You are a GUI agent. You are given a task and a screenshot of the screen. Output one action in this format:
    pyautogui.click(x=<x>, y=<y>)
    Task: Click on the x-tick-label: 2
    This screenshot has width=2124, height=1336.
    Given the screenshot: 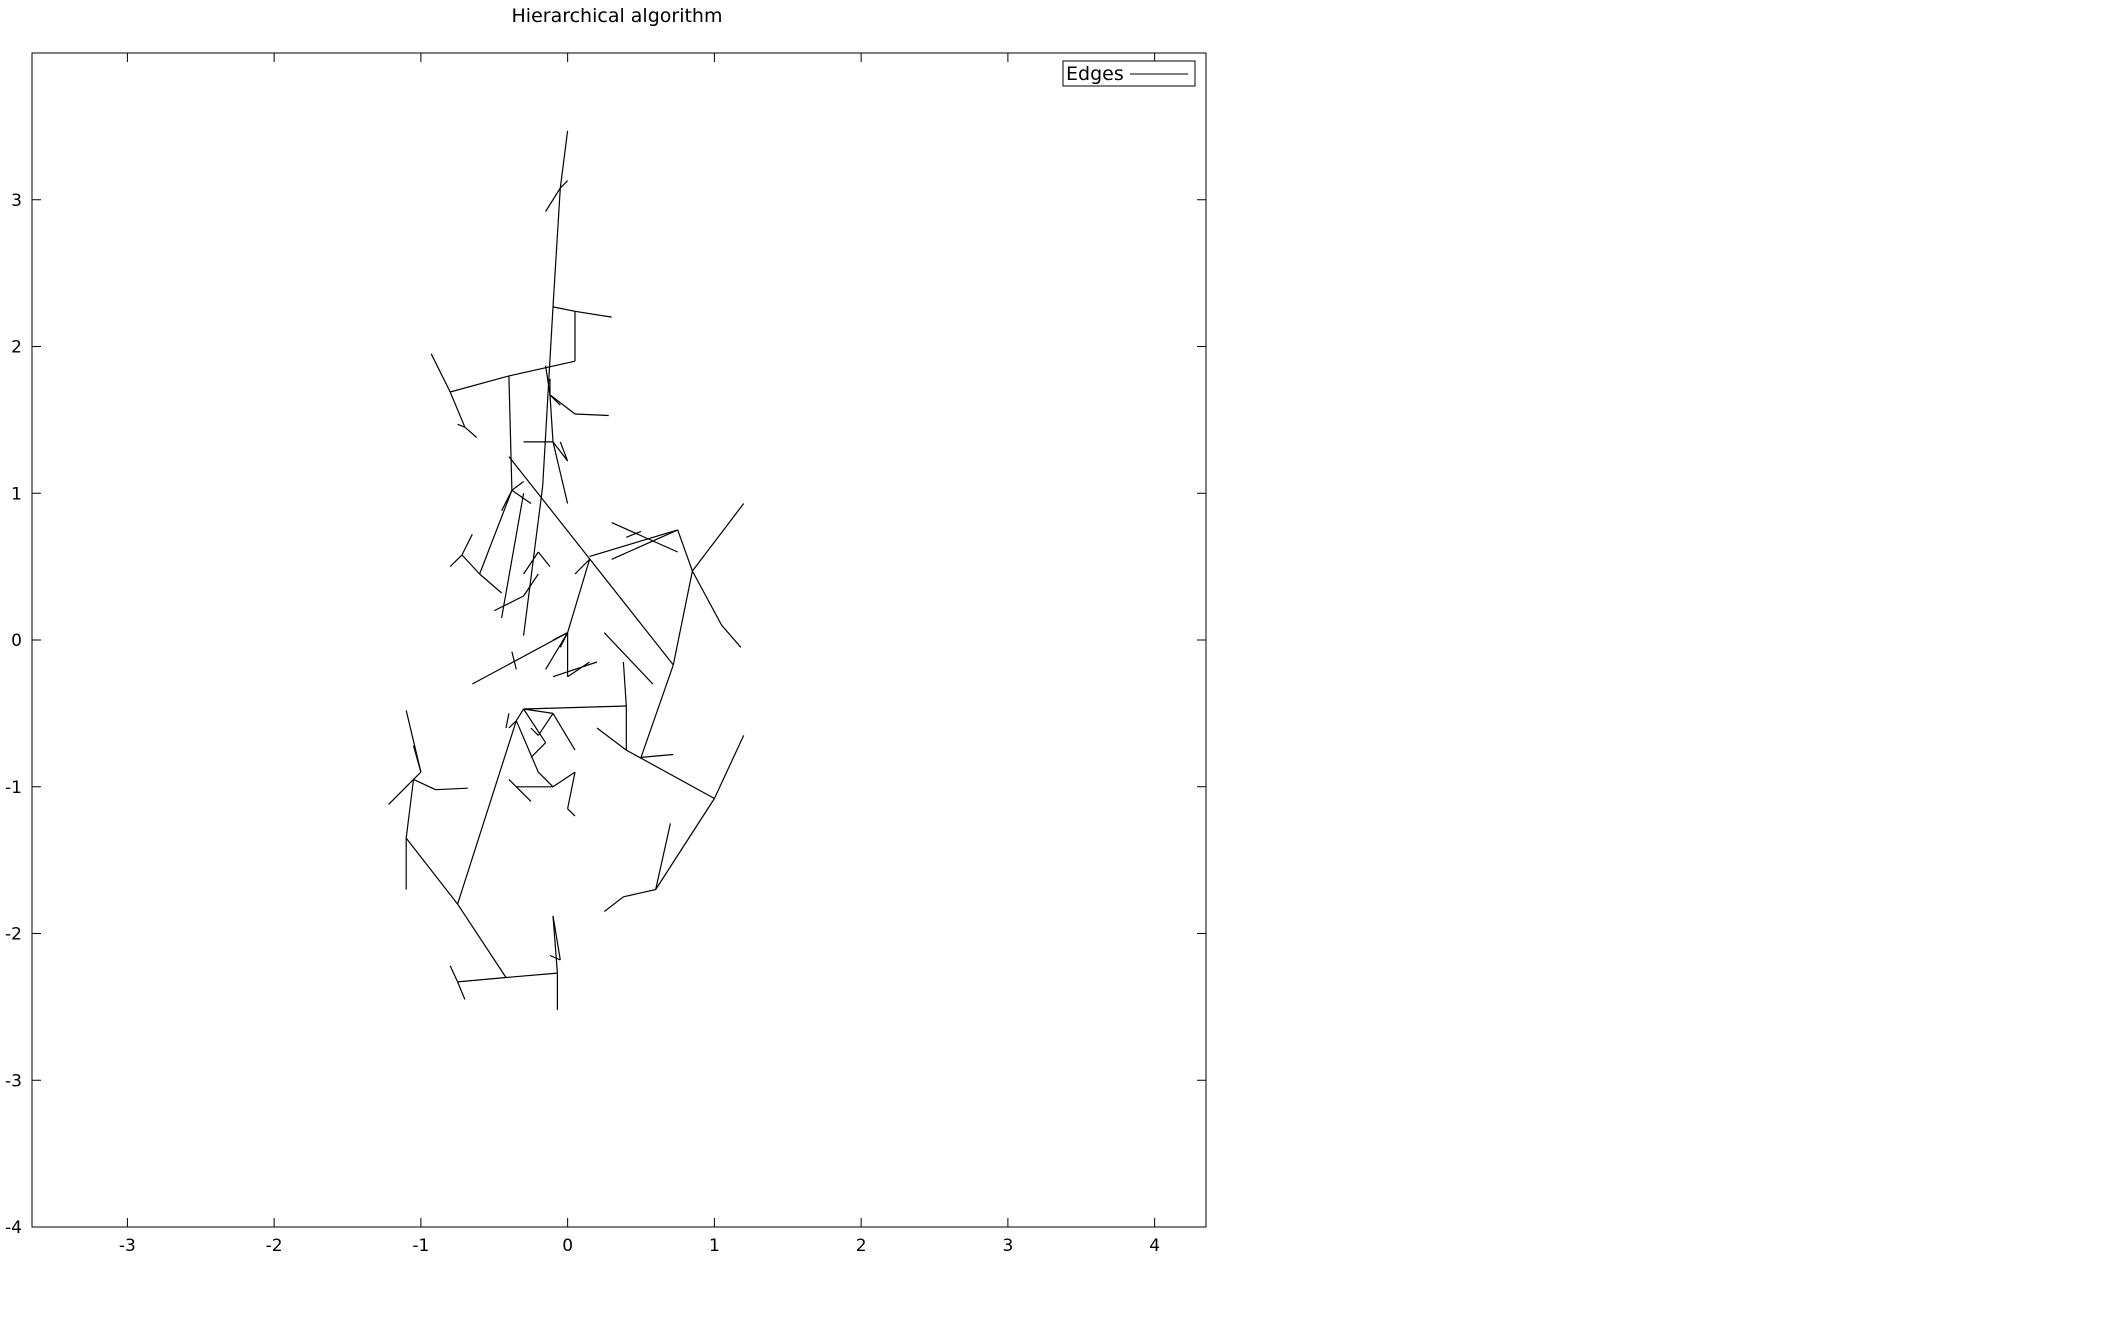 What is the action you would take?
    pyautogui.click(x=861, y=1246)
    